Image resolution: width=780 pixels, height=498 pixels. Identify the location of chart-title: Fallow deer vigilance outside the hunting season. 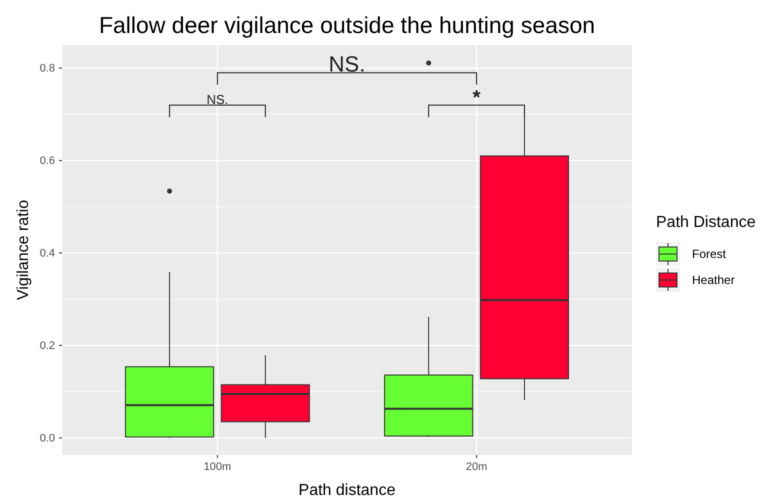
(347, 25).